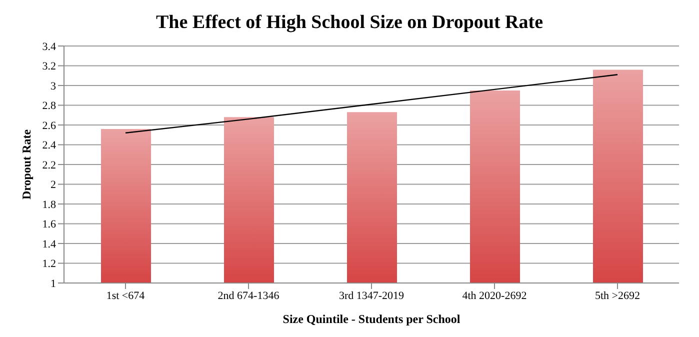 The height and width of the screenshot is (337, 699). Describe the element at coordinates (371, 296) in the screenshot. I see `x-tick-label: 3rd 1347-2019` at that location.